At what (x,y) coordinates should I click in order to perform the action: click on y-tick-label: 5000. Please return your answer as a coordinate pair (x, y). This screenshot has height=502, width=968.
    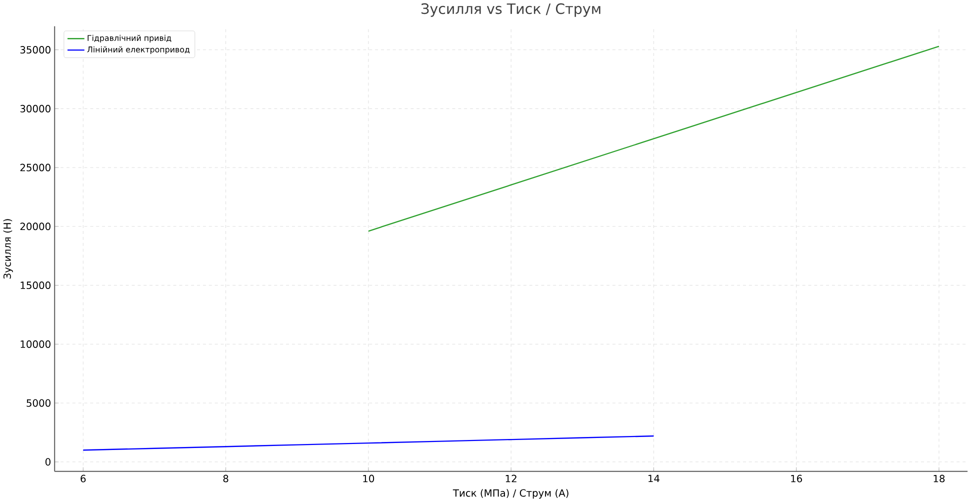
    Looking at the image, I should click on (38, 403).